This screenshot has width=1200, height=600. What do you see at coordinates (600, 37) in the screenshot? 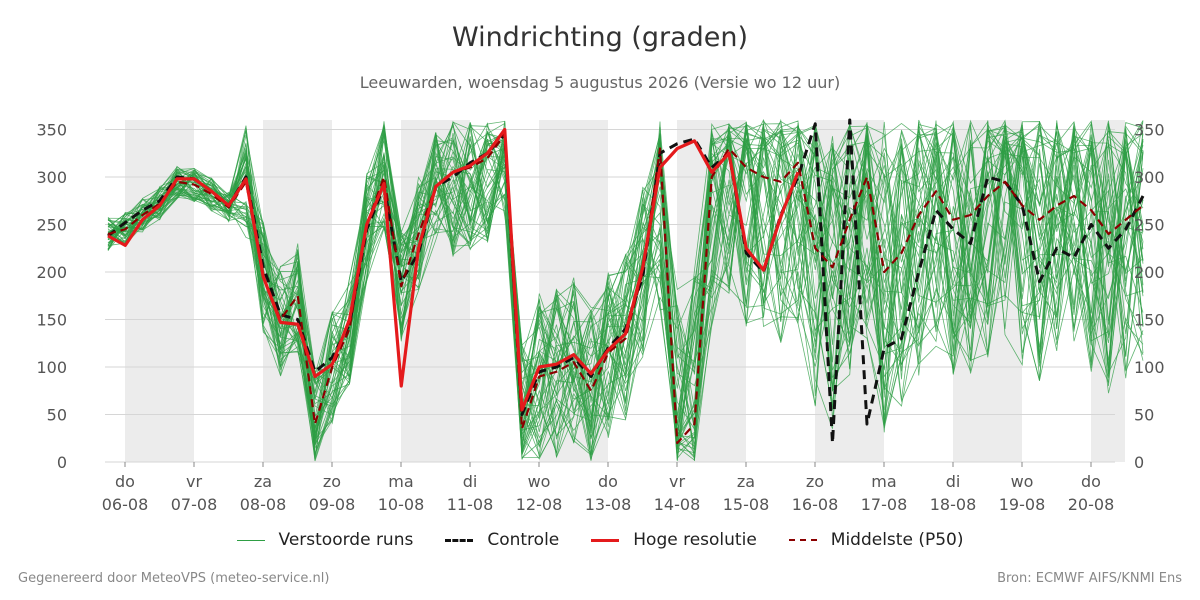
I see `chart-title: Windrichting (graden)` at bounding box center [600, 37].